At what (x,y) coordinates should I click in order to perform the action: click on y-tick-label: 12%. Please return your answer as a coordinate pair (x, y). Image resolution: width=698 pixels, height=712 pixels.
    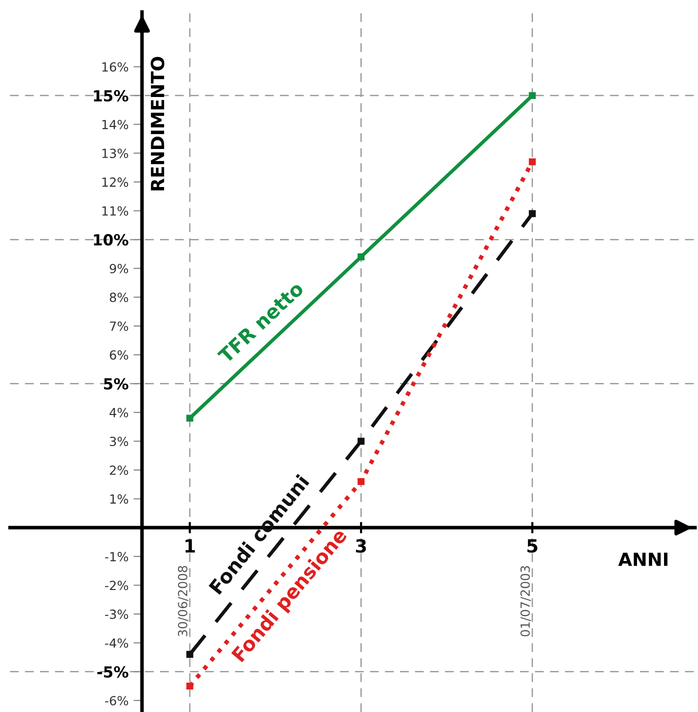
    Looking at the image, I should click on (115, 182).